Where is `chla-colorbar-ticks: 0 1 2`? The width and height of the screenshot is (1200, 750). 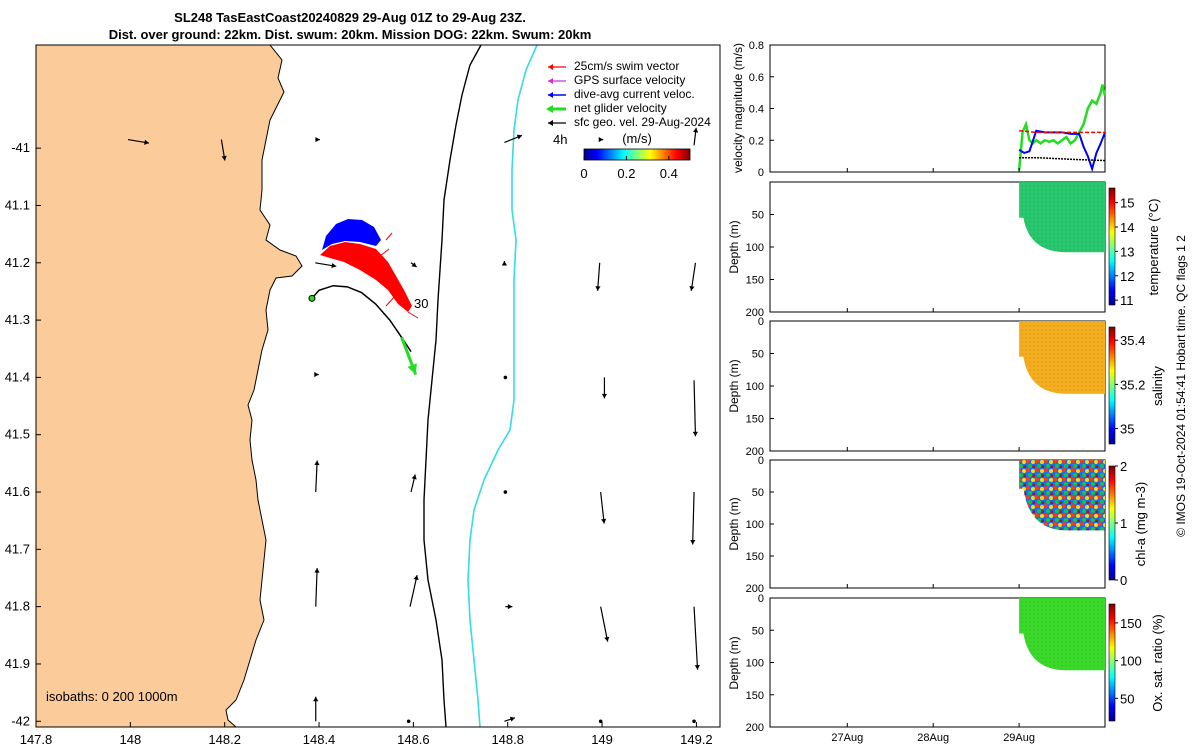 chla-colorbar-ticks: 0 1 2 is located at coordinates (1121, 523).